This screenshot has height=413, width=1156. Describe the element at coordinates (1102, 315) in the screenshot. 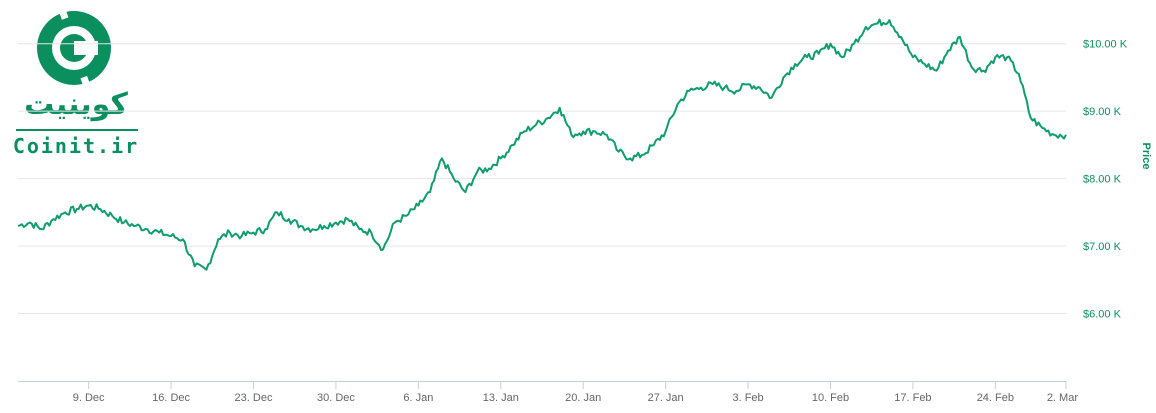

I see `y-tick-label: $6.00 K` at that location.